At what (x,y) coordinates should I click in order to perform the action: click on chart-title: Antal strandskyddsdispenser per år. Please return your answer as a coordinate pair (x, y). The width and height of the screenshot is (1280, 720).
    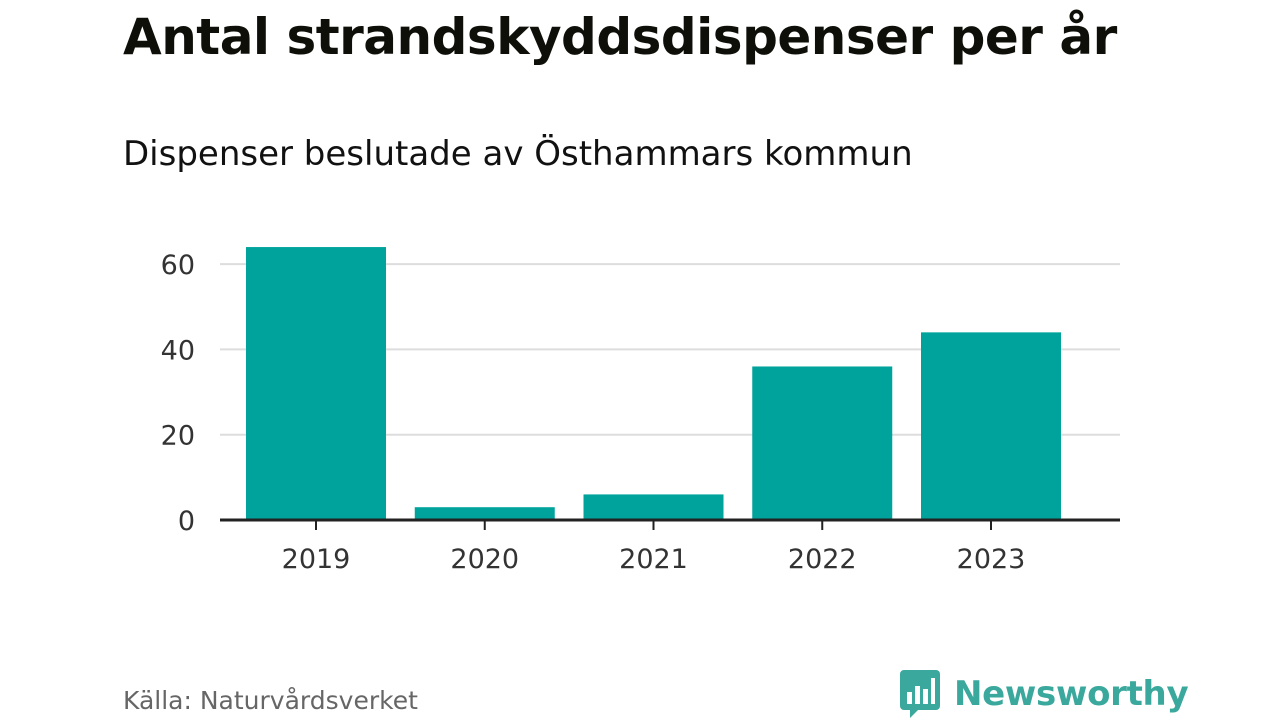
    Looking at the image, I should click on (620, 37).